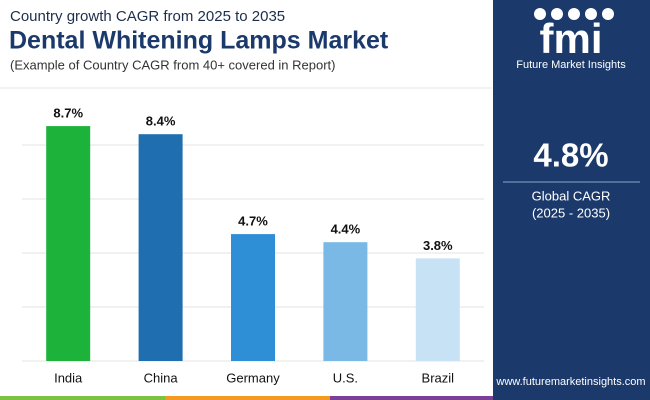  What do you see at coordinates (574, 14) in the screenshot?
I see `logo-icons` at bounding box center [574, 14].